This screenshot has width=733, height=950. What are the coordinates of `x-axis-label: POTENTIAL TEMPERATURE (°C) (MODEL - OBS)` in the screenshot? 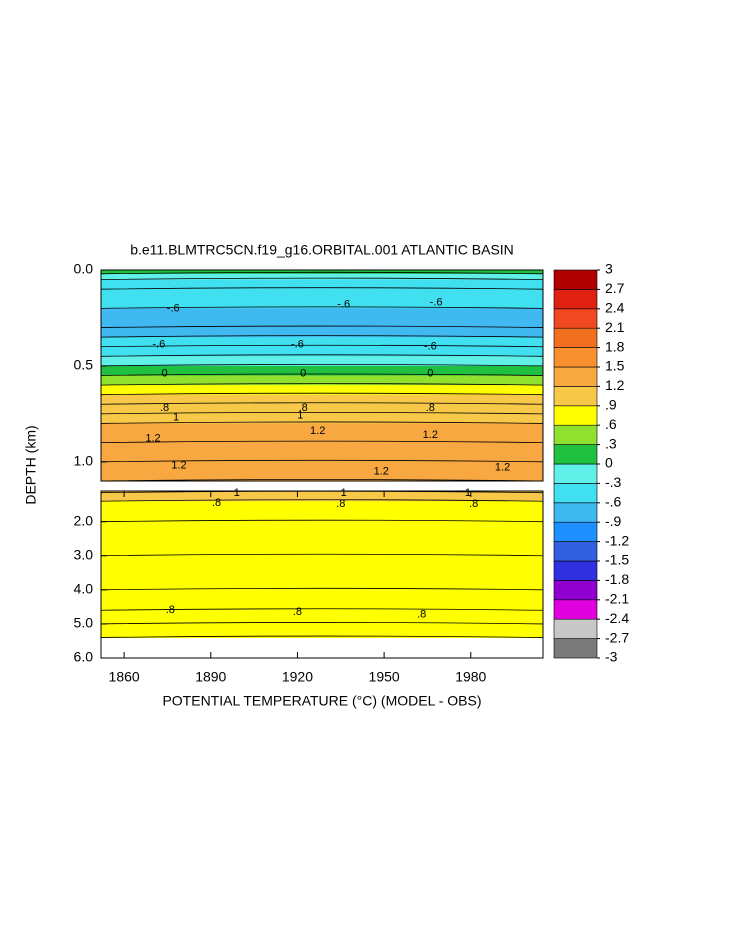 It's located at (321, 701).